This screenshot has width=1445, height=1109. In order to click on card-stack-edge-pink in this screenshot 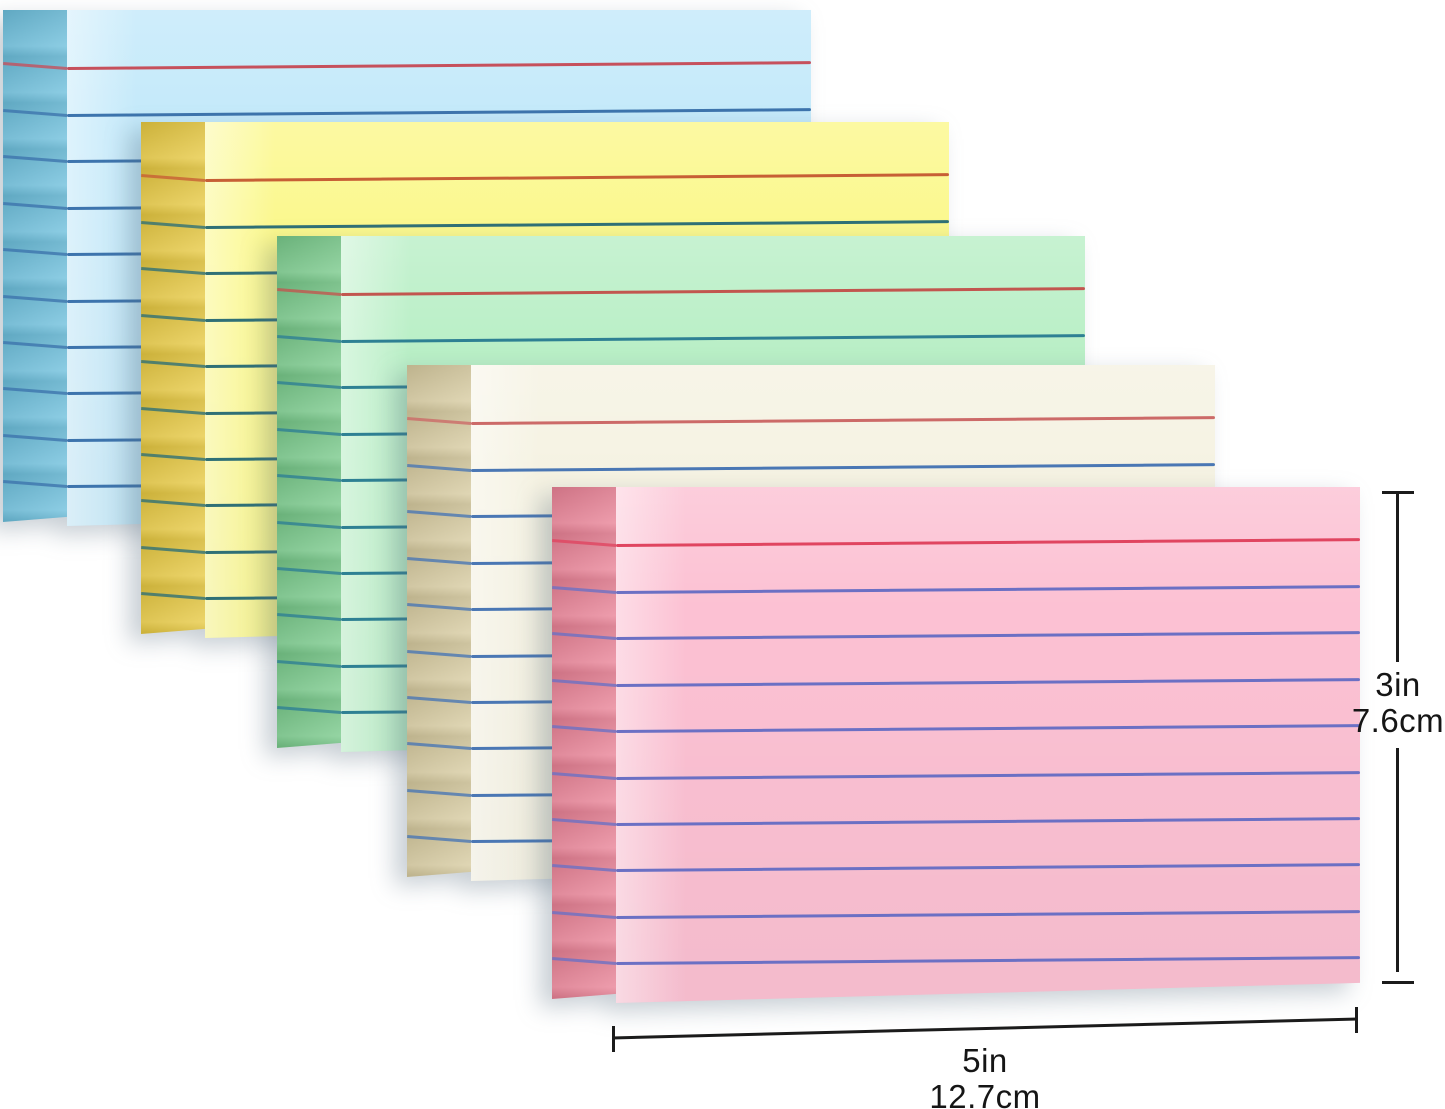, I will do `click(584, 743)`.